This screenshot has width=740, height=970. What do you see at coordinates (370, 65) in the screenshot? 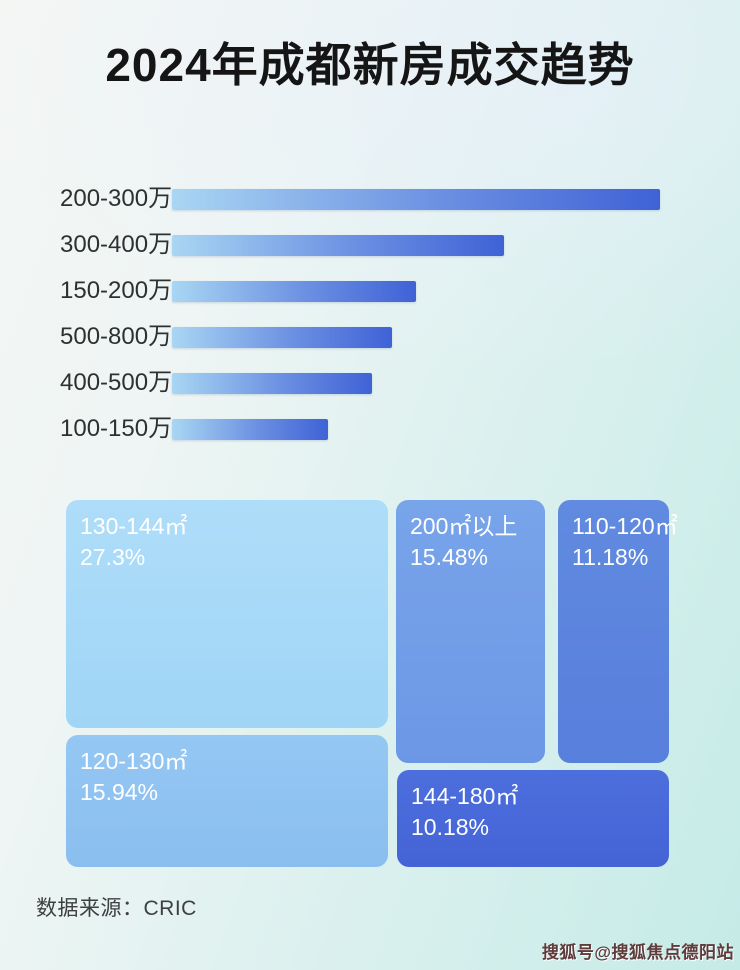
I see `page-title: 2024年成都新房成交趋势` at bounding box center [370, 65].